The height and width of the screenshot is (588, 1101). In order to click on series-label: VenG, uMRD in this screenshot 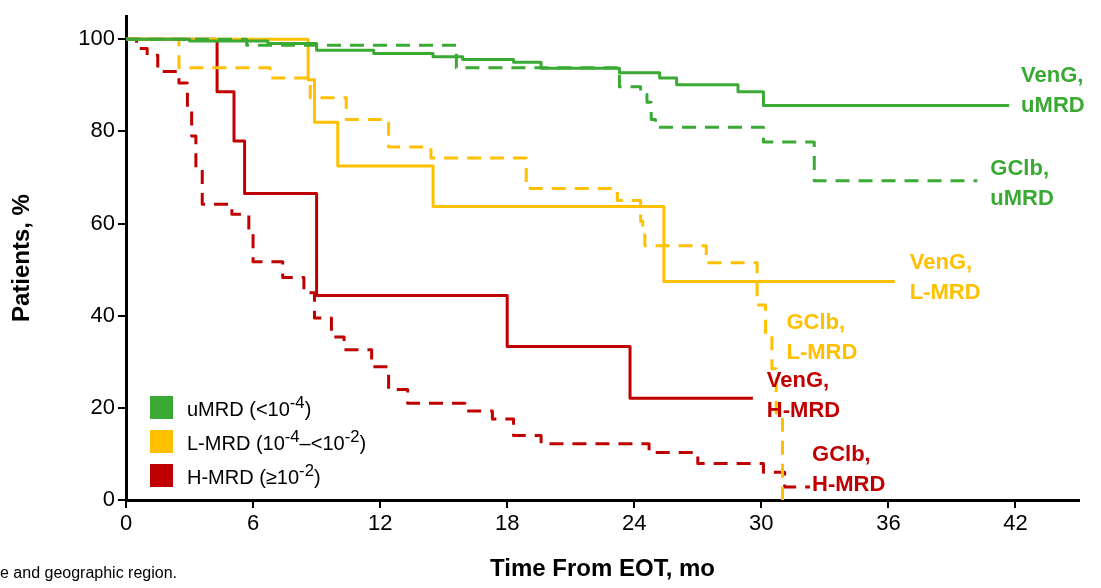, I will do `click(1053, 89)`.